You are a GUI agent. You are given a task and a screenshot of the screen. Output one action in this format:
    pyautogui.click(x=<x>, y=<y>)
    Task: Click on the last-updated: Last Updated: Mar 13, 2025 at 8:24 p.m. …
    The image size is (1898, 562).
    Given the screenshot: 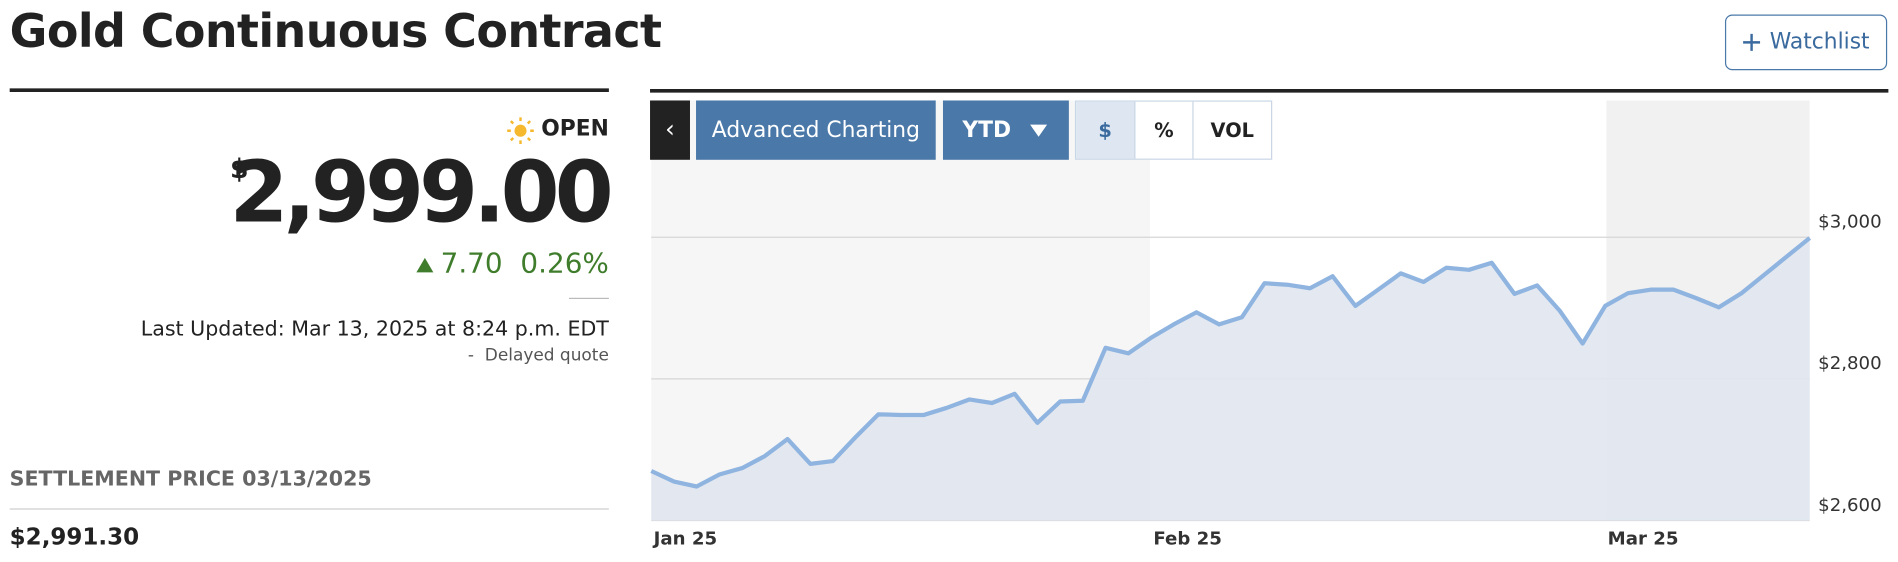 What is the action you would take?
    pyautogui.click(x=374, y=329)
    